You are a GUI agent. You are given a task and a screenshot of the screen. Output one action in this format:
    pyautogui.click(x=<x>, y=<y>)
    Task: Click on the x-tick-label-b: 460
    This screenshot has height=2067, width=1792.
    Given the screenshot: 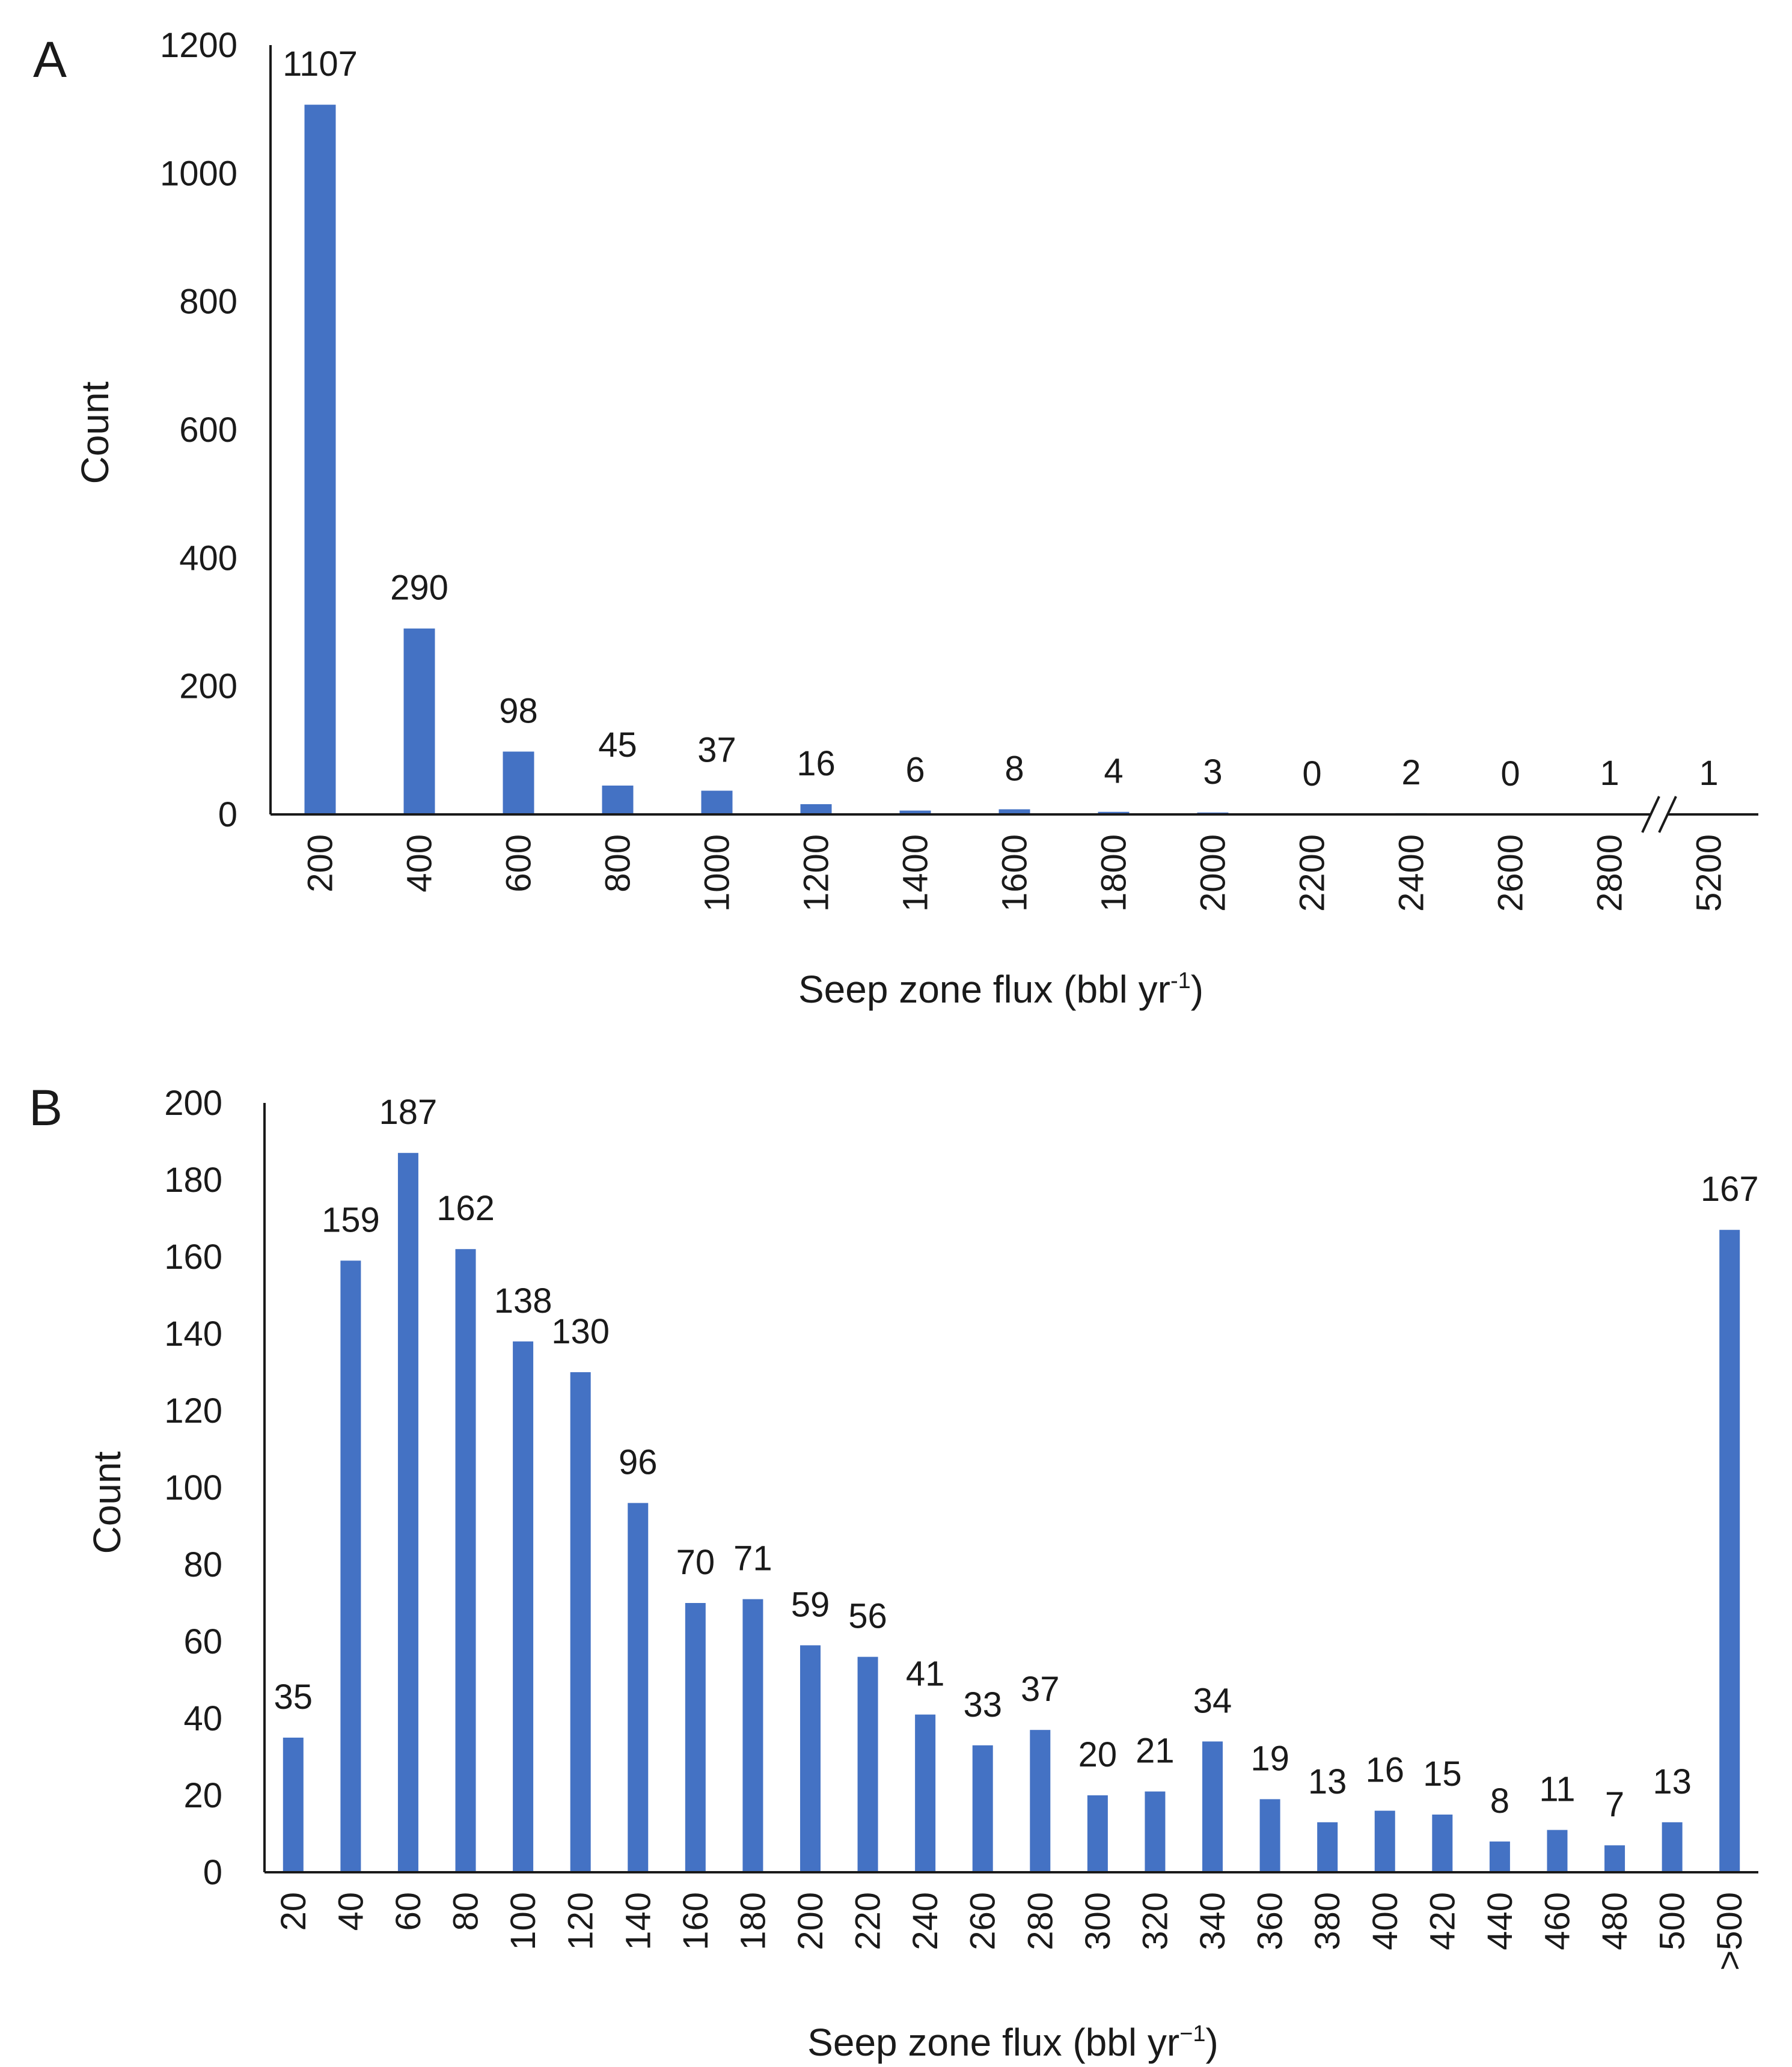 What is the action you would take?
    pyautogui.click(x=1557, y=1921)
    